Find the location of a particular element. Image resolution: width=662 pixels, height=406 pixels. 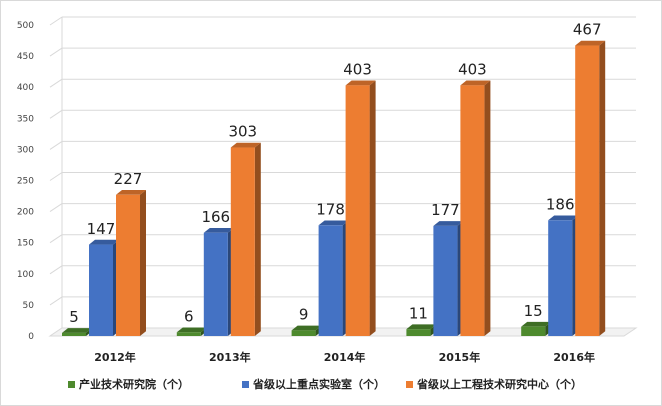

legend-item-engineering-centers: 省级以上工程技术研究中心（个） is located at coordinates (494, 384).